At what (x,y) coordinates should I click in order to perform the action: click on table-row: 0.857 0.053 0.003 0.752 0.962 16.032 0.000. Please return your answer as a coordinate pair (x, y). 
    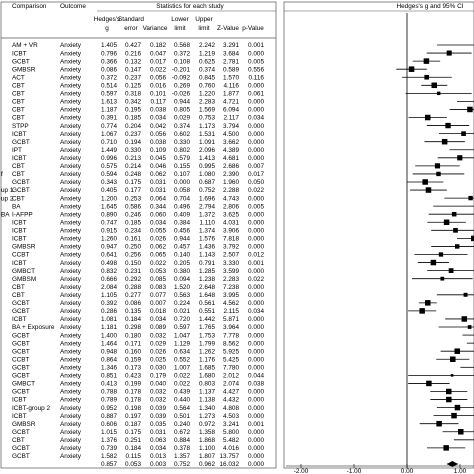
    Looking at the image, I should click on (182, 464).